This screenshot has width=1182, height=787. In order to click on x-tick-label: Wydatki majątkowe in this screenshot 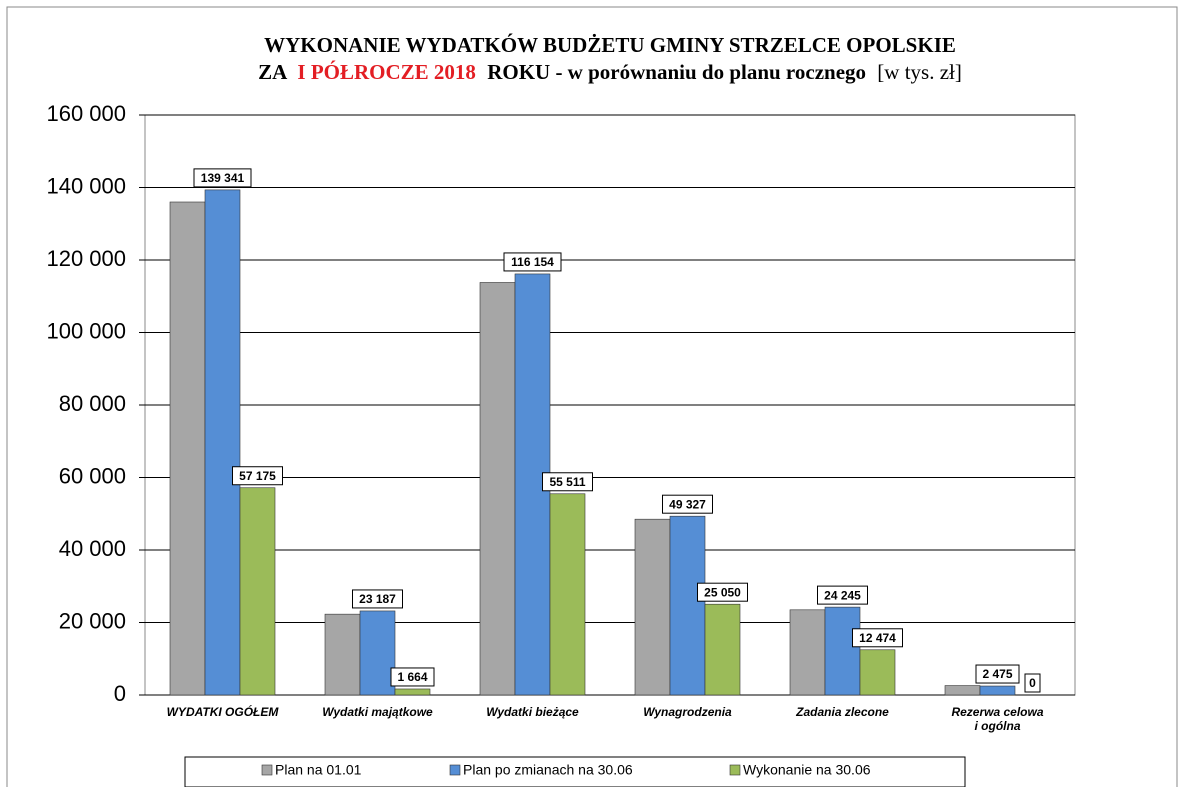, I will do `click(377, 712)`.